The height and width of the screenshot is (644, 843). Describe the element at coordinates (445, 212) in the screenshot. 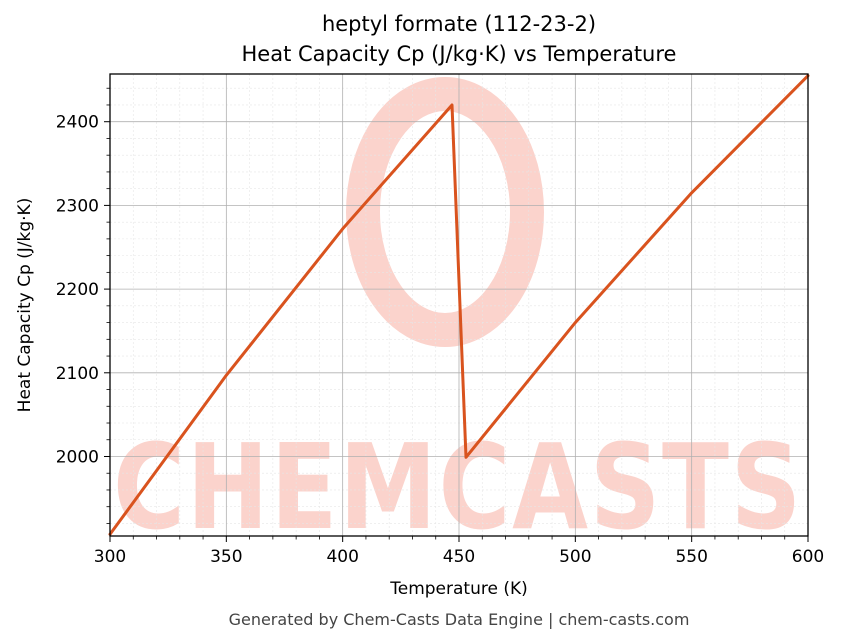

I see `watermark-logo-ring` at that location.